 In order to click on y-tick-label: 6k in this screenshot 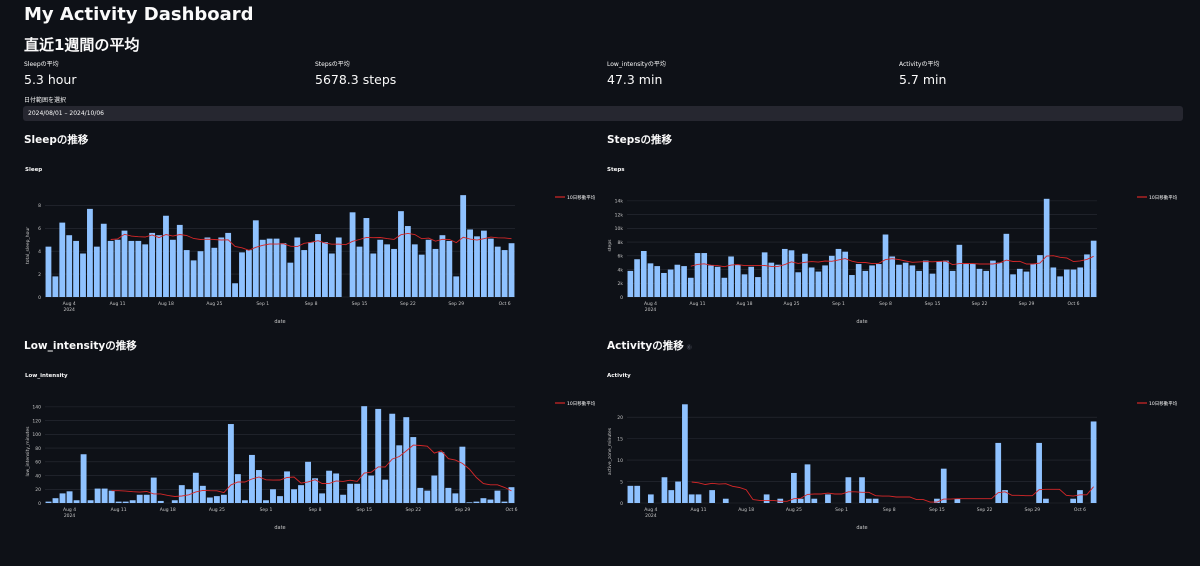, I will do `click(621, 257)`.